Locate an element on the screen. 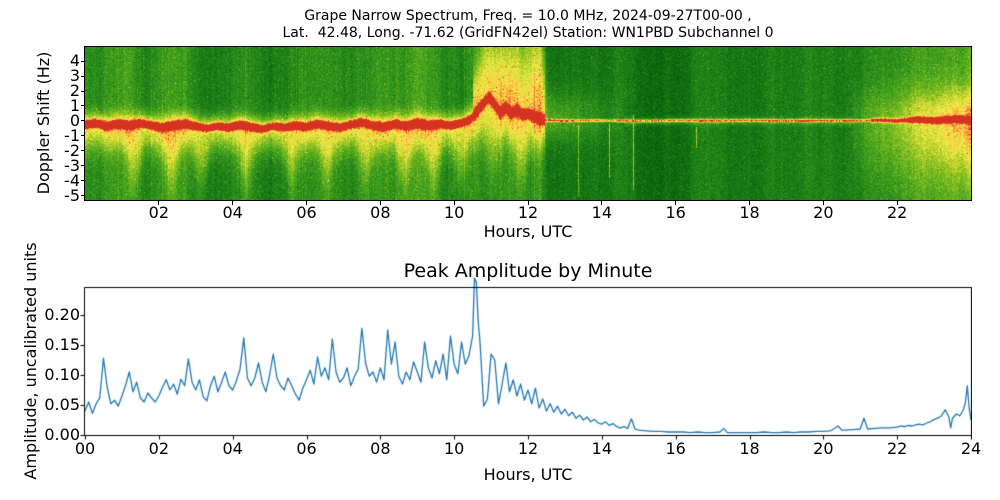  spectrogram-xlabel: Hours, UTC is located at coordinates (528, 231).